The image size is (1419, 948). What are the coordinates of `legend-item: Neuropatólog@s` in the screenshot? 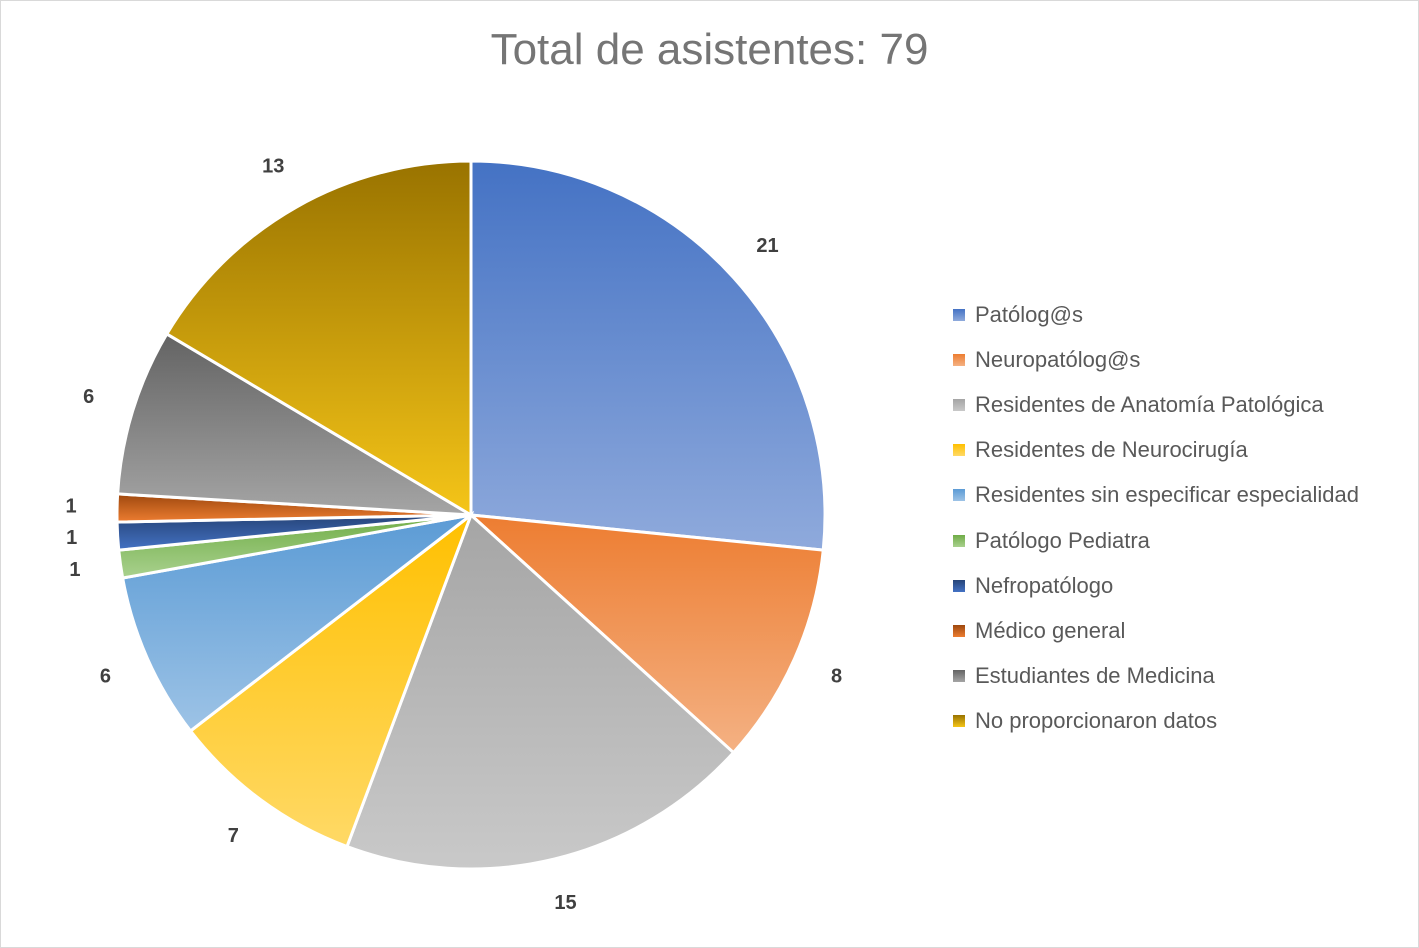 It's located at (1156, 359).